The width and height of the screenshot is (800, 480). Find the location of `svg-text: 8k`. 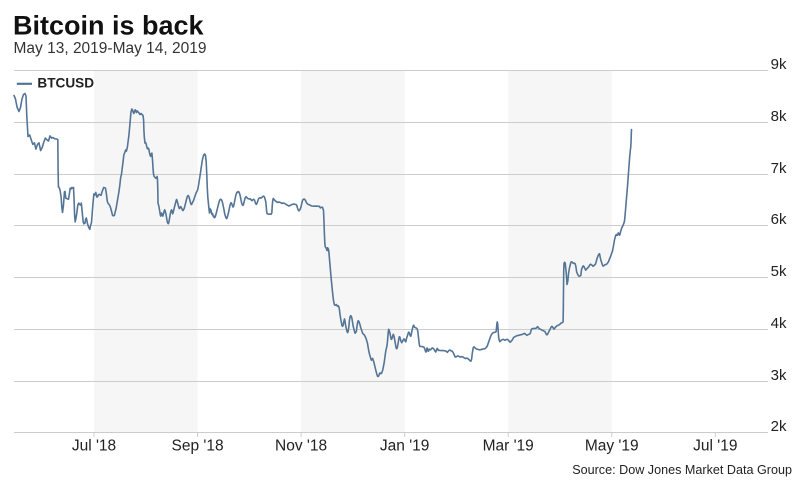

svg-text: 8k is located at coordinates (779, 116).